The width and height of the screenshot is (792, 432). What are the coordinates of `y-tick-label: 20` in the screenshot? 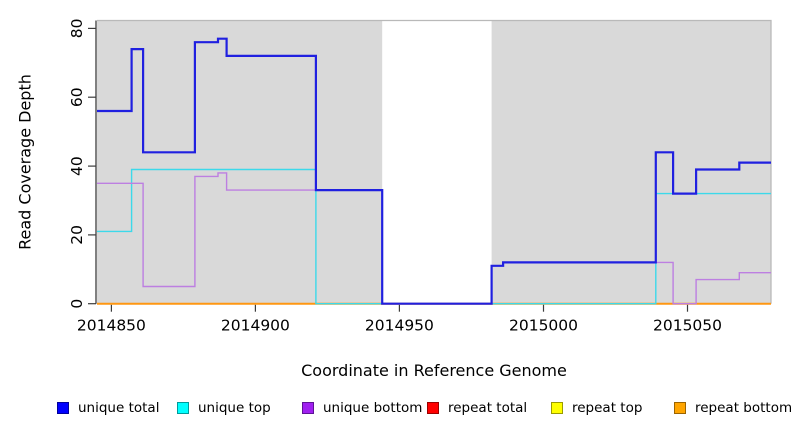 It's located at (77, 235).